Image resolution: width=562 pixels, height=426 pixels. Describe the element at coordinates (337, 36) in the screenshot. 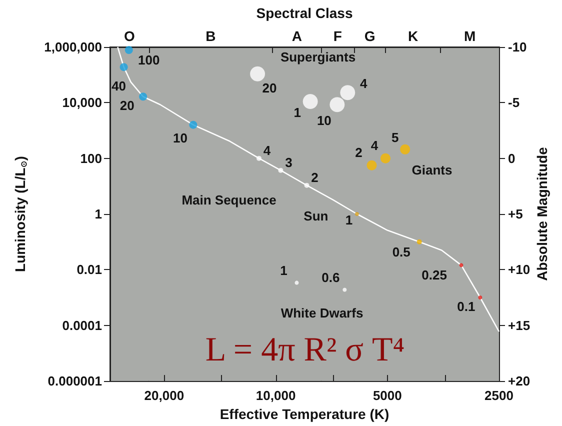

I see `band-label: F` at that location.